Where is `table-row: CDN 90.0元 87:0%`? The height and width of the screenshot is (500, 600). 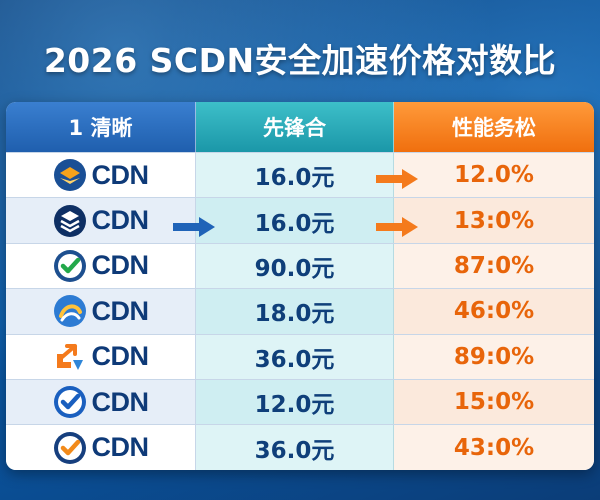 table-row: CDN 90.0元 87:0% is located at coordinates (300, 265).